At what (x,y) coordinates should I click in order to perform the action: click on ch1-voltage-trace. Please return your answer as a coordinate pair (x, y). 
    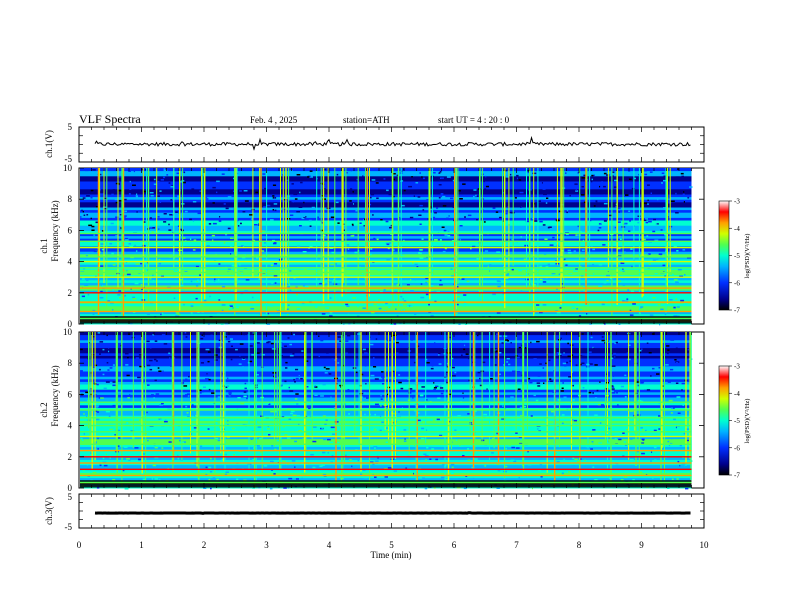
    Looking at the image, I should click on (392, 143).